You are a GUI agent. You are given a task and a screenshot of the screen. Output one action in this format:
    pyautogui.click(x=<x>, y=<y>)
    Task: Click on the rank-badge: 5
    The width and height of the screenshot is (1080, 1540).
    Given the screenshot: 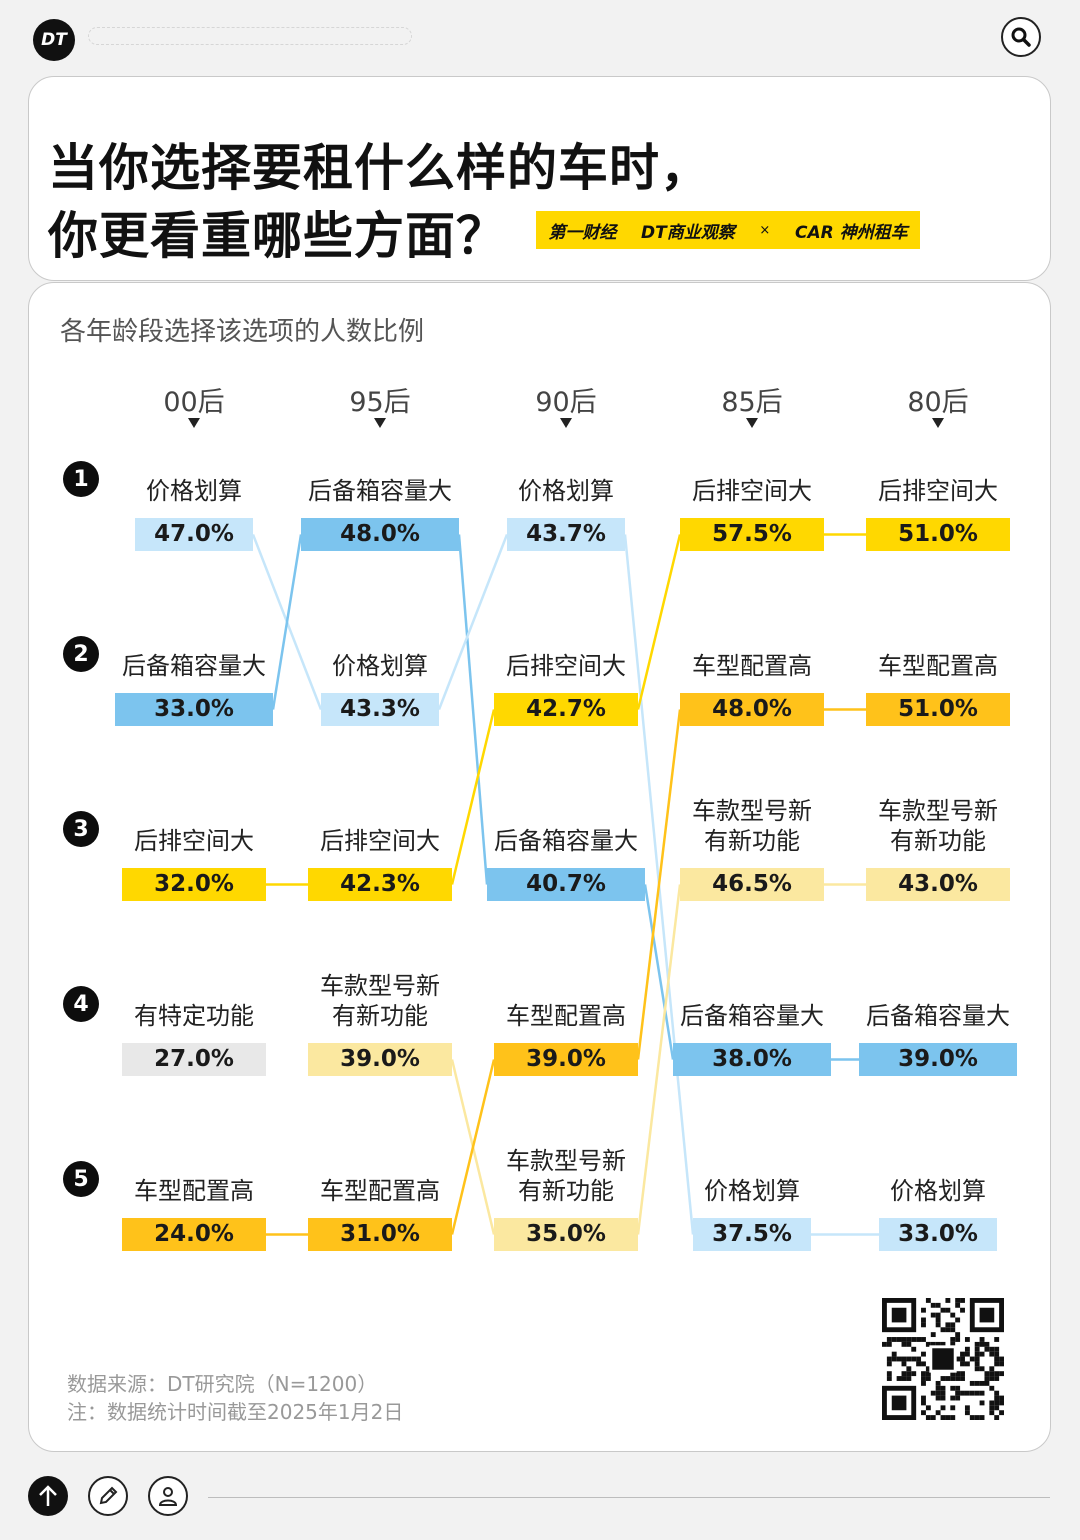 What is the action you would take?
    pyautogui.click(x=81, y=1179)
    